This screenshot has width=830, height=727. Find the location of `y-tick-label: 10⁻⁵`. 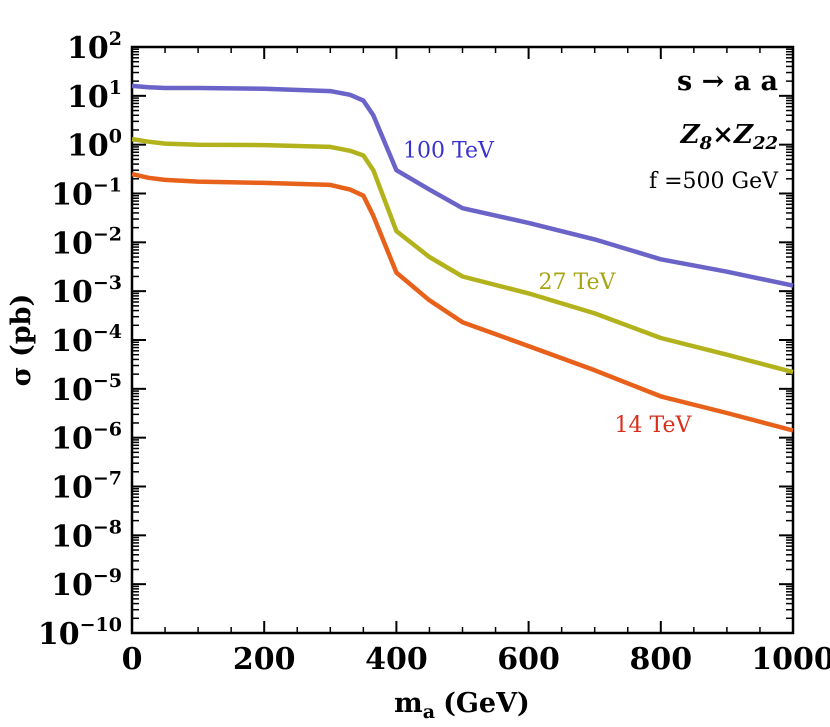

y-tick-label: 10⁻⁵ is located at coordinates (86, 389).